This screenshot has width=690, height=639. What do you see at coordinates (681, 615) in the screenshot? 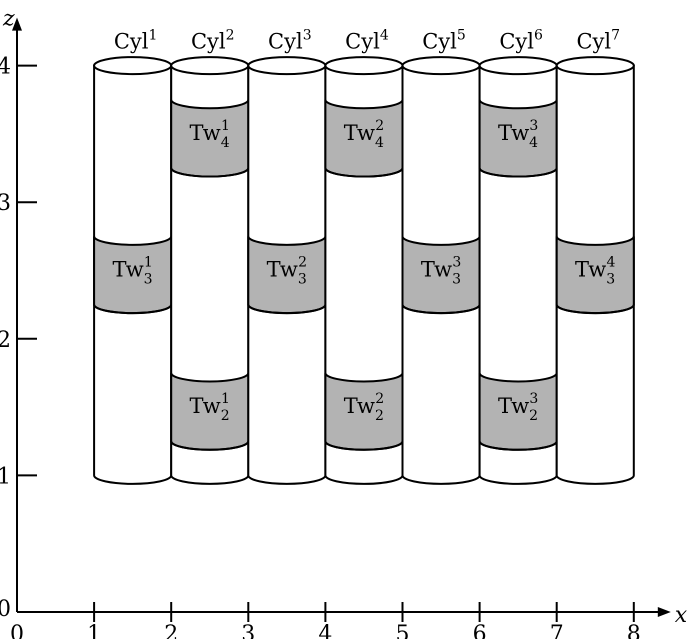
I see `x-axis-label: x` at bounding box center [681, 615].